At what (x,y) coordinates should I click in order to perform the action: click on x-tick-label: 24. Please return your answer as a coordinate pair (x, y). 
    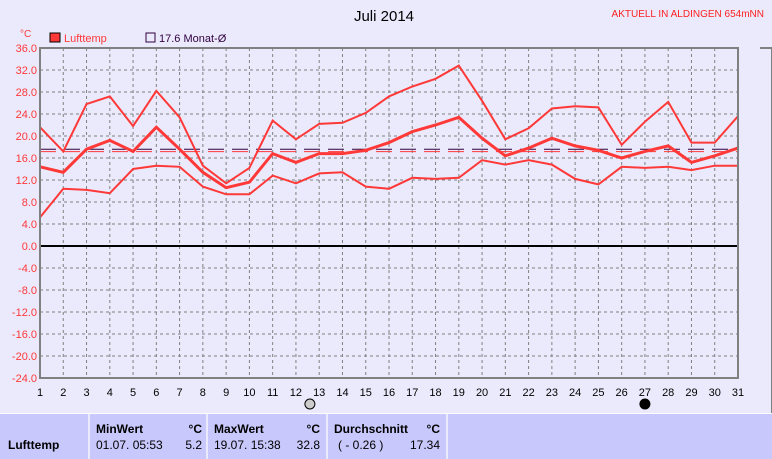
    Looking at the image, I should click on (575, 393).